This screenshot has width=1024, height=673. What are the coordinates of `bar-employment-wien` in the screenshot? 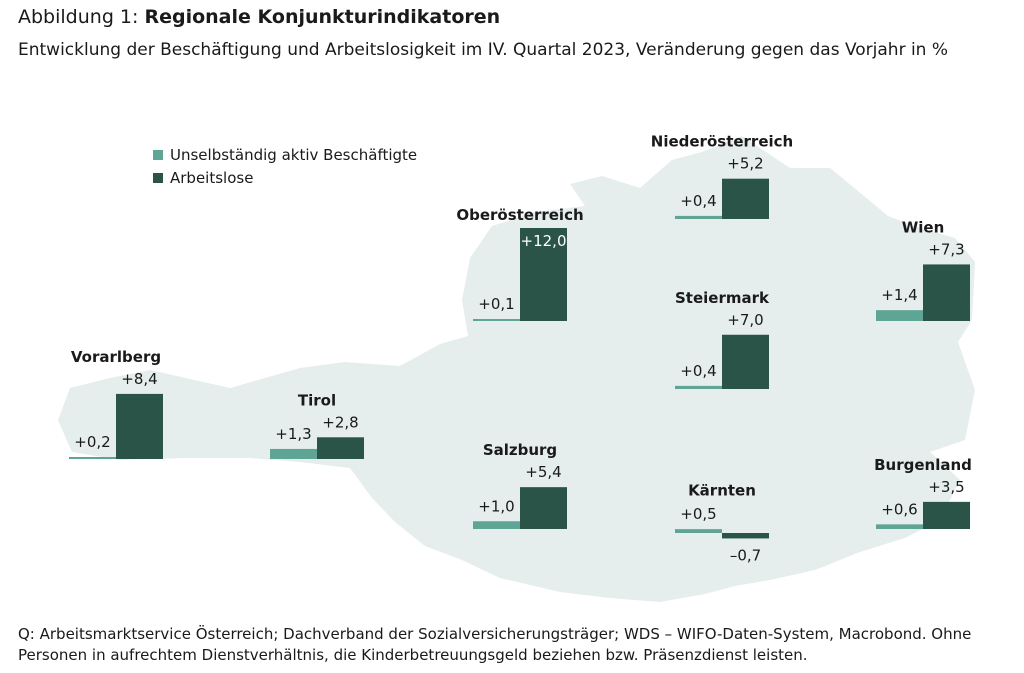 It's located at (899, 315).